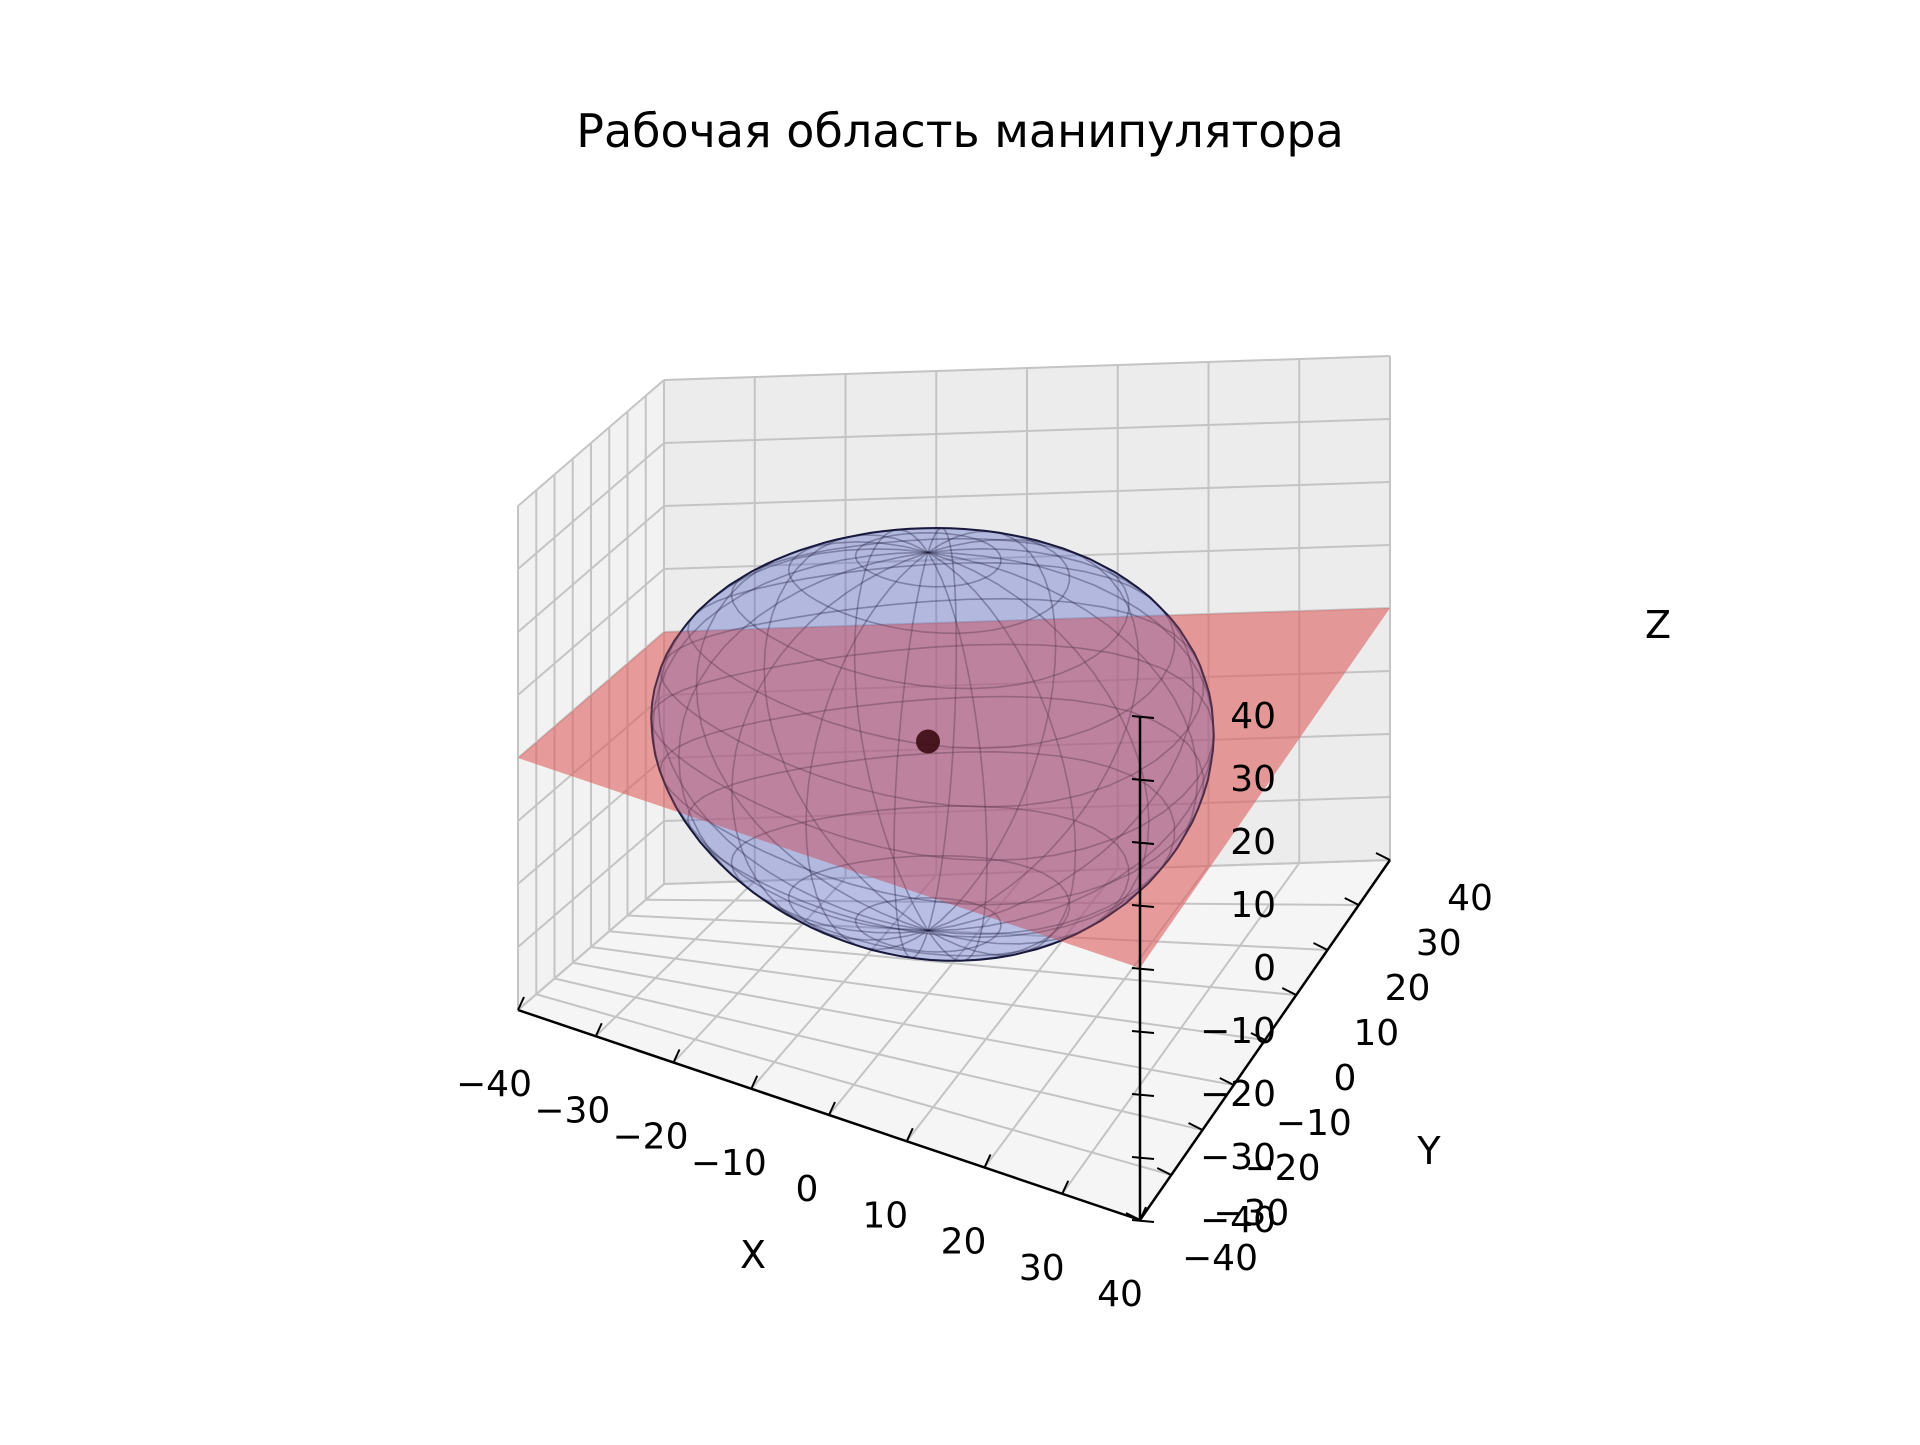 This screenshot has height=1445, width=1920. I want to click on z-tick-label: 0, so click(1264, 968).